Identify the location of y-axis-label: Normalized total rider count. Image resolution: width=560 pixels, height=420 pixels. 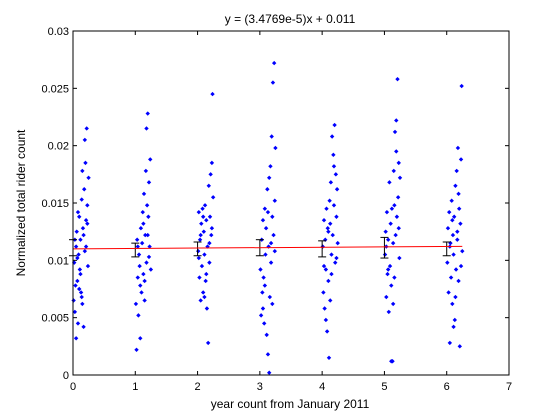
(21, 202).